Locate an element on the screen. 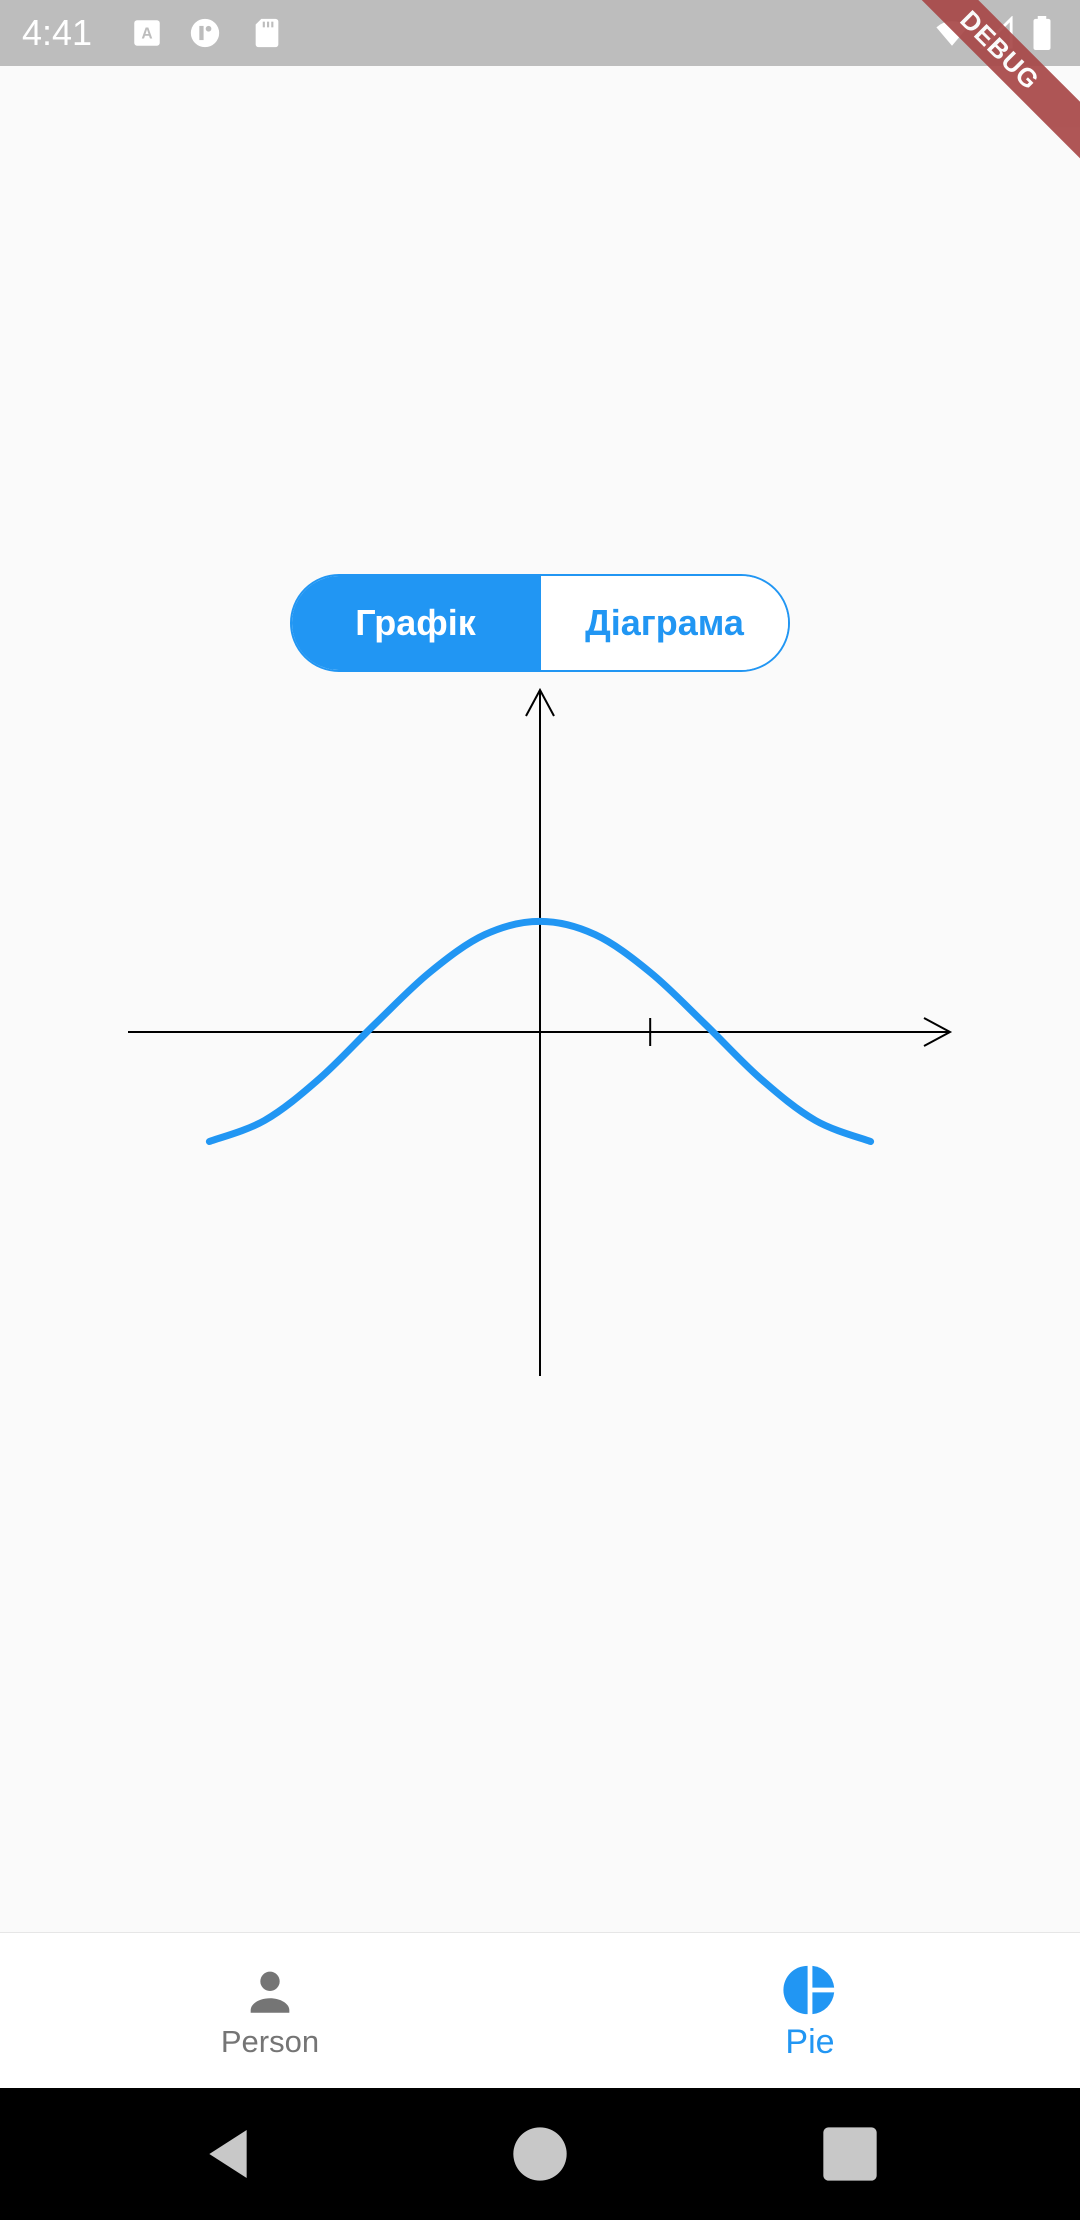 The image size is (1080, 2220). nav-label-person: Person is located at coordinates (270, 2041).